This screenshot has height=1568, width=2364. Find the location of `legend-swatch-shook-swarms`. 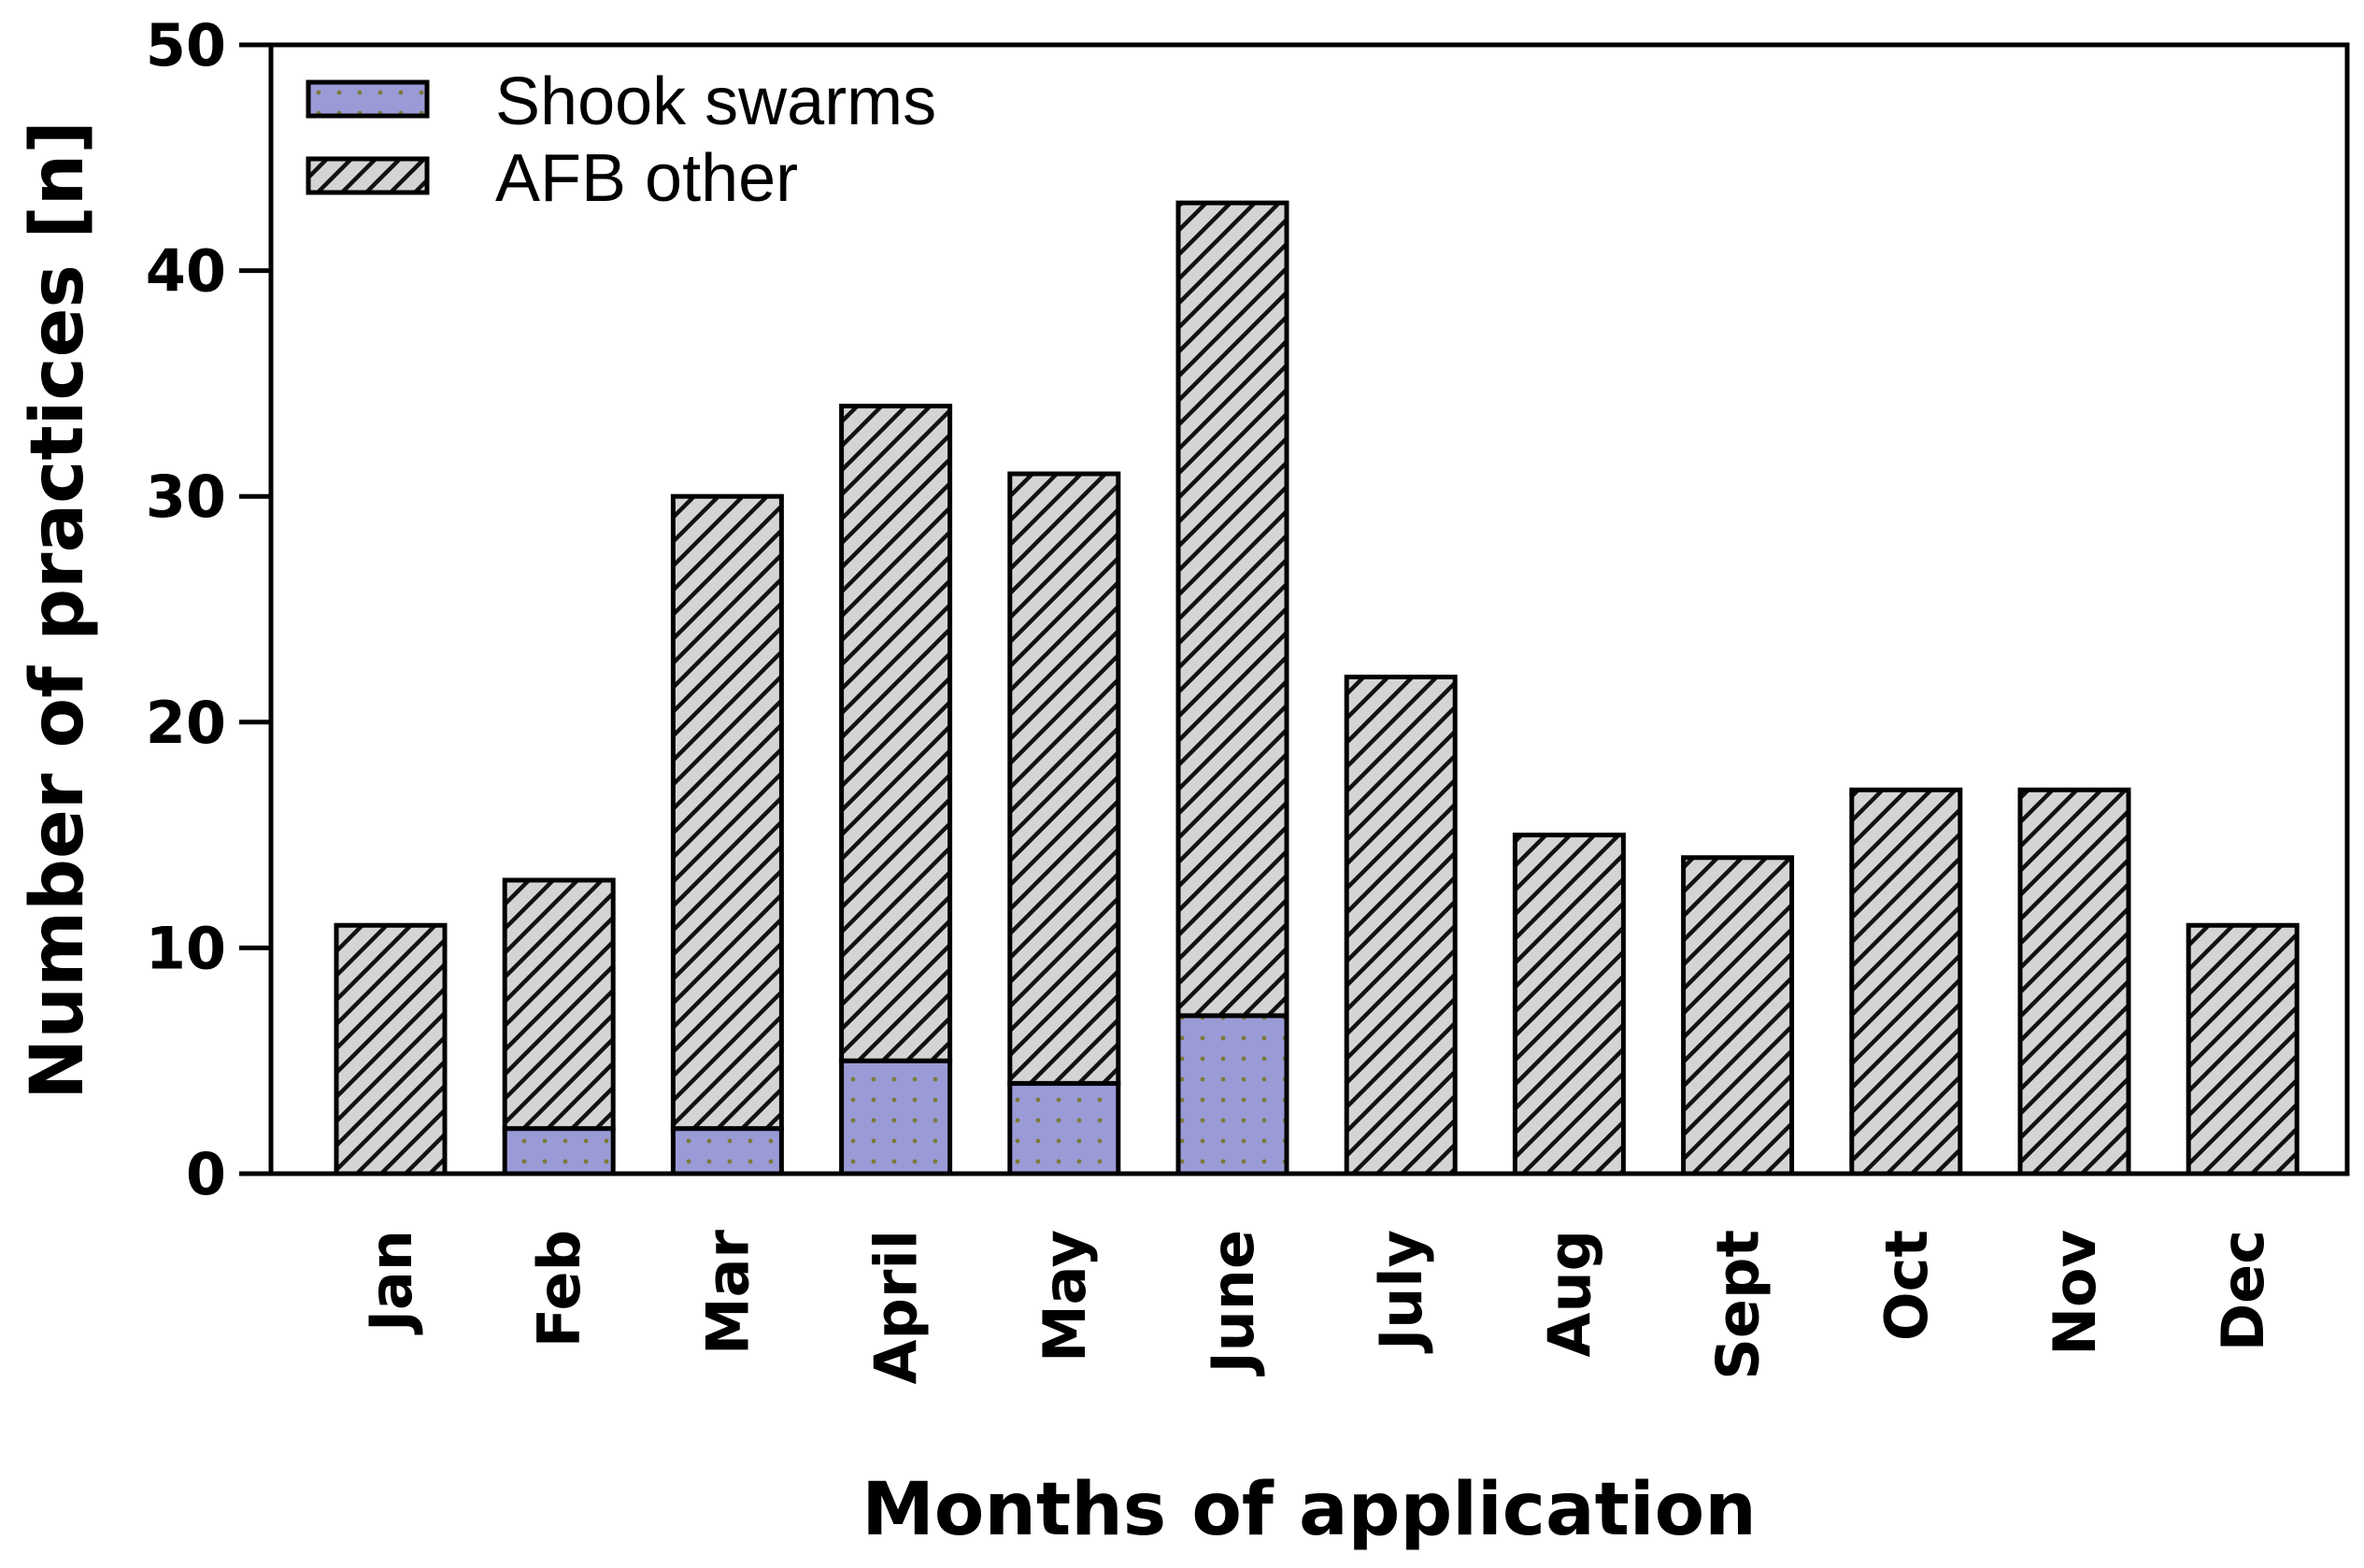

legend-swatch-shook-swarms is located at coordinates (368, 99).